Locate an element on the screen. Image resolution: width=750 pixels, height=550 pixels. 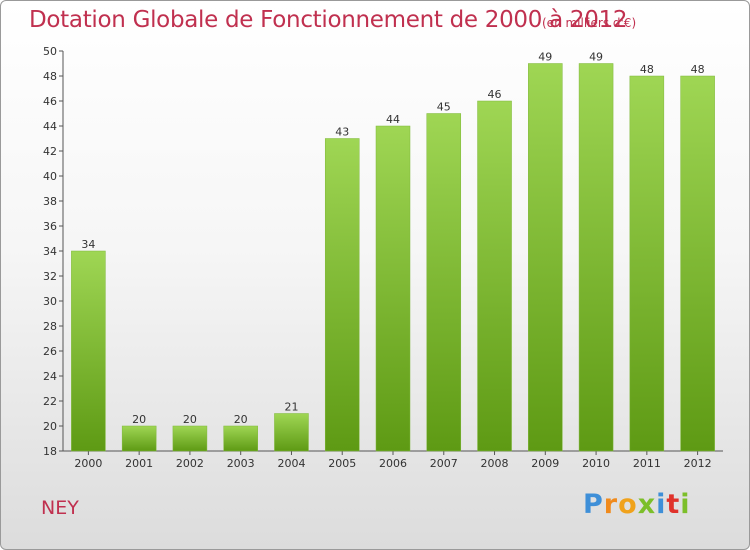
bar-2010 is located at coordinates (596, 257).